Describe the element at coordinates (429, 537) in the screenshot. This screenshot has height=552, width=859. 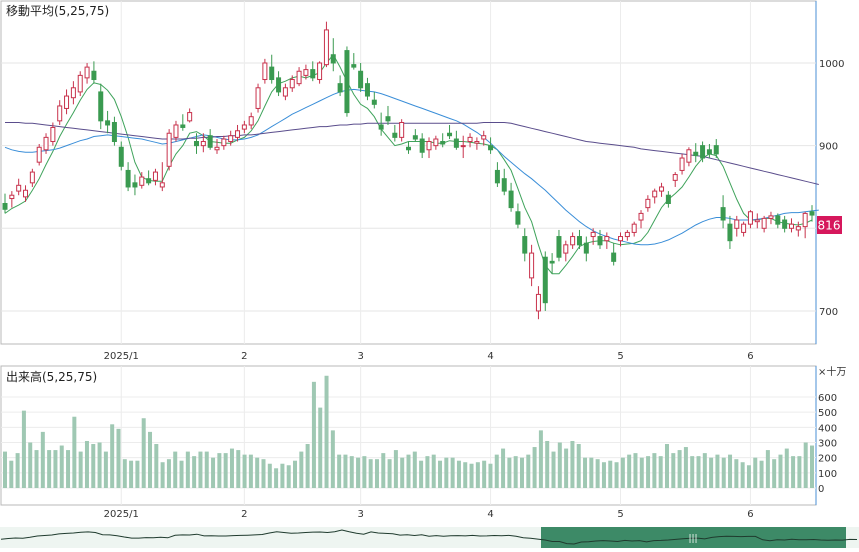
I see `range-navigator: |||` at that location.